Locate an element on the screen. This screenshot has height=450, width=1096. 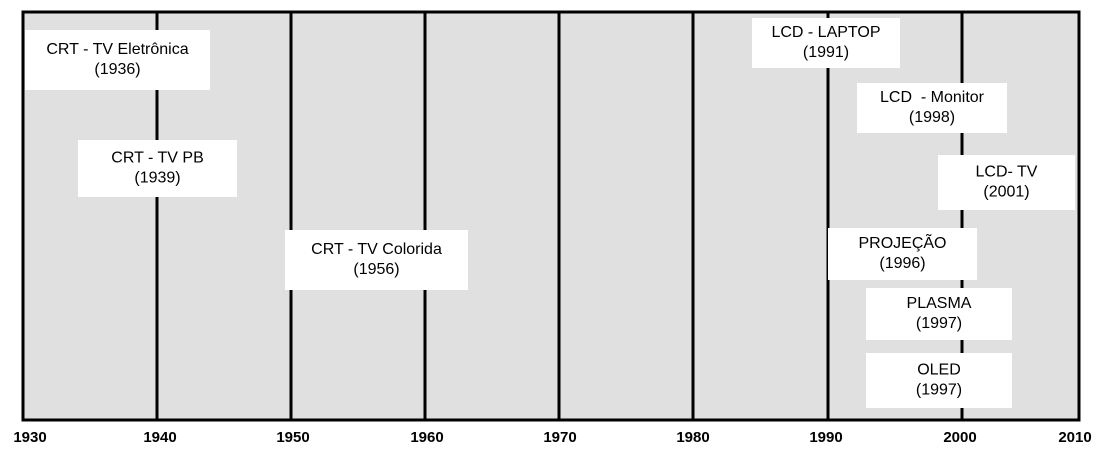
event-name: PROJEÇÃO is located at coordinates (902, 242).